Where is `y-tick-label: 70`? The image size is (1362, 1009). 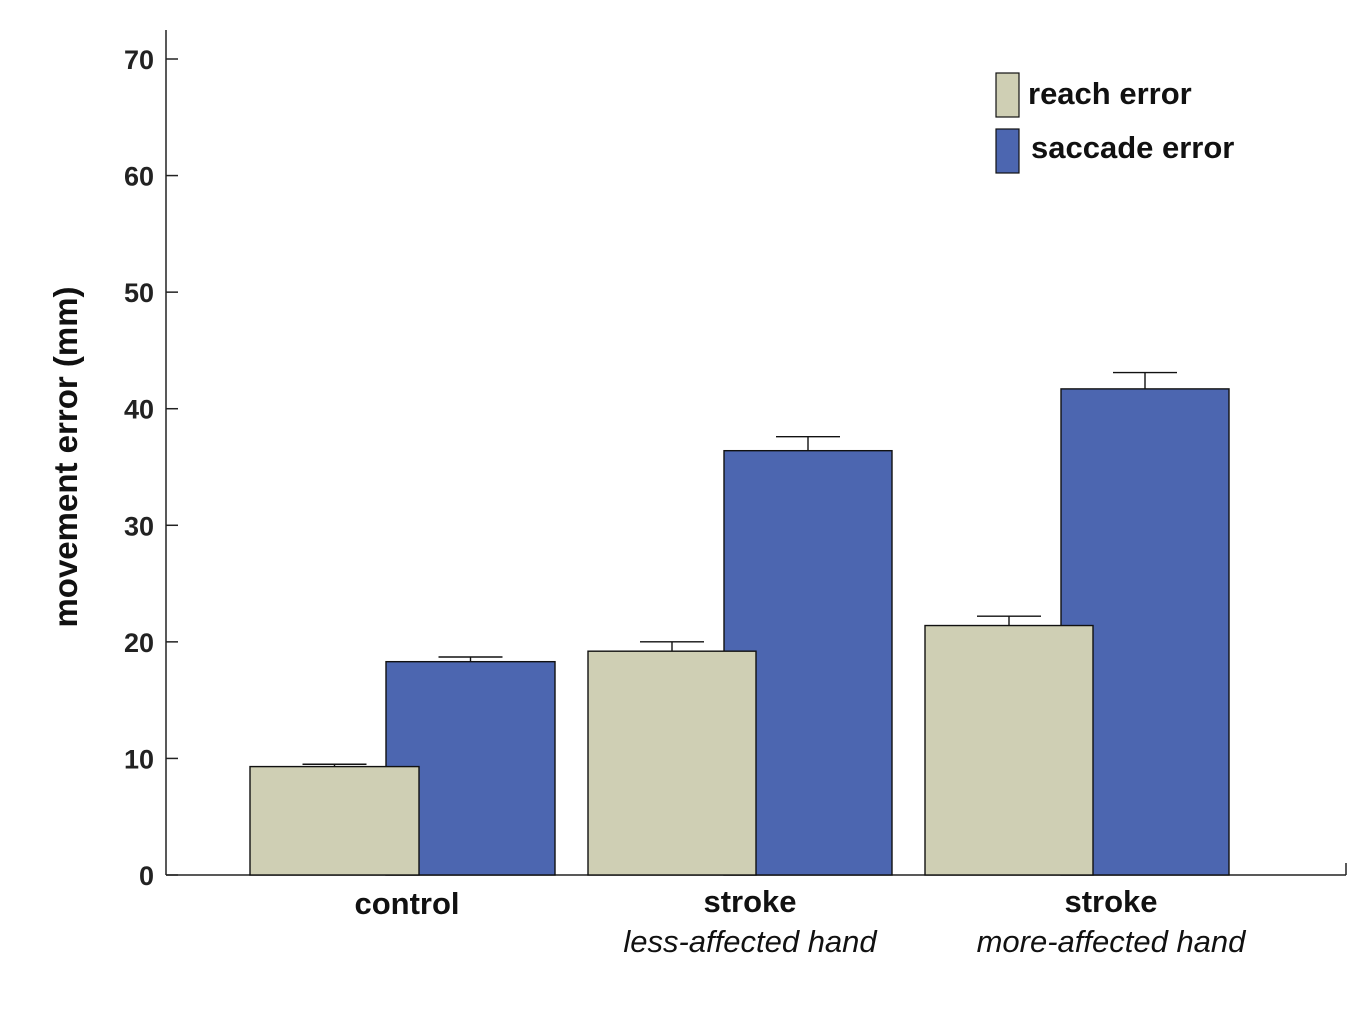
y-tick-label: 70 is located at coordinates (139, 60).